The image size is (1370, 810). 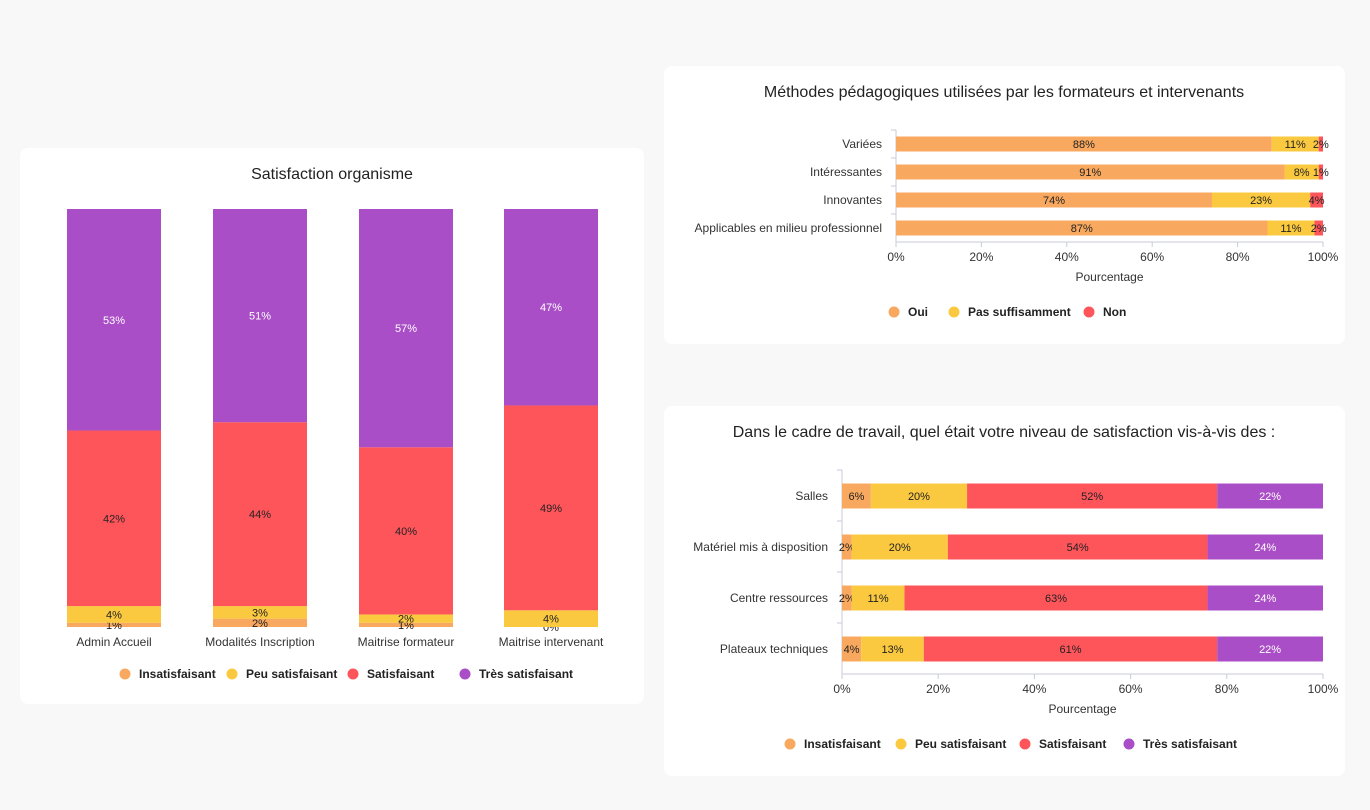 I want to click on data-label-1-1: 3%, so click(x=260, y=613).